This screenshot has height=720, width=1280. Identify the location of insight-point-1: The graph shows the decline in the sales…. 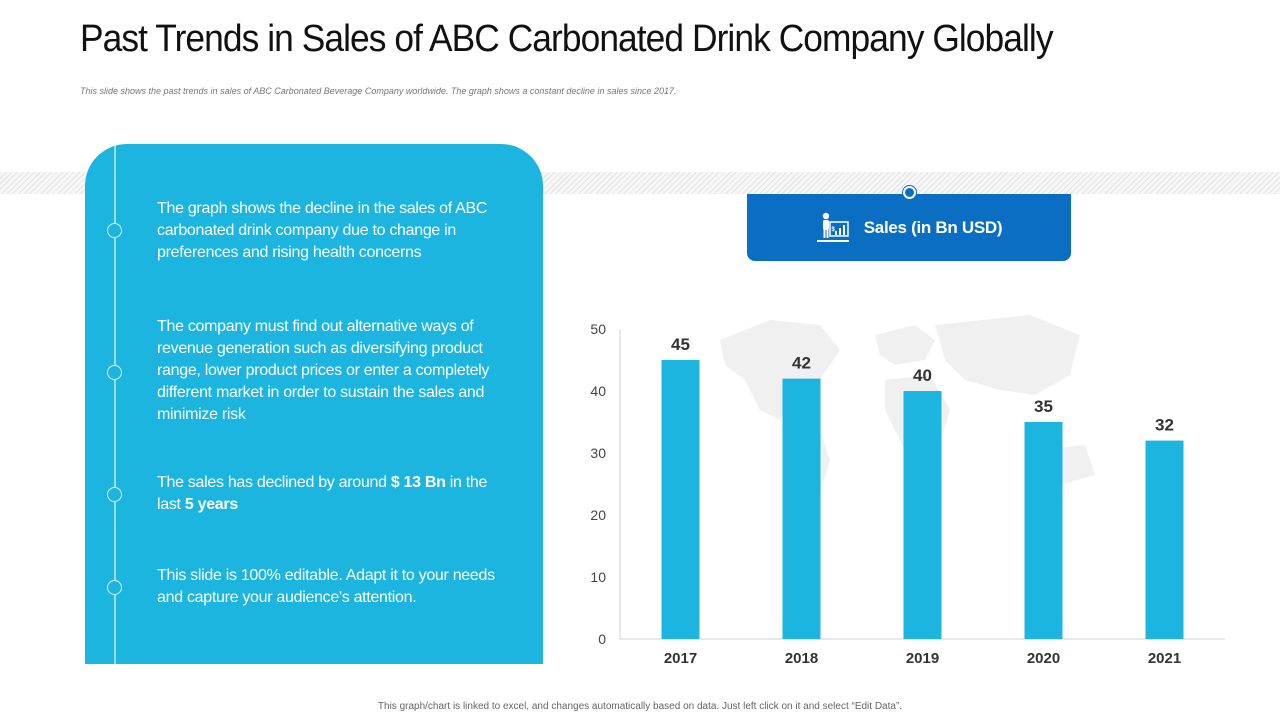
(322, 230).